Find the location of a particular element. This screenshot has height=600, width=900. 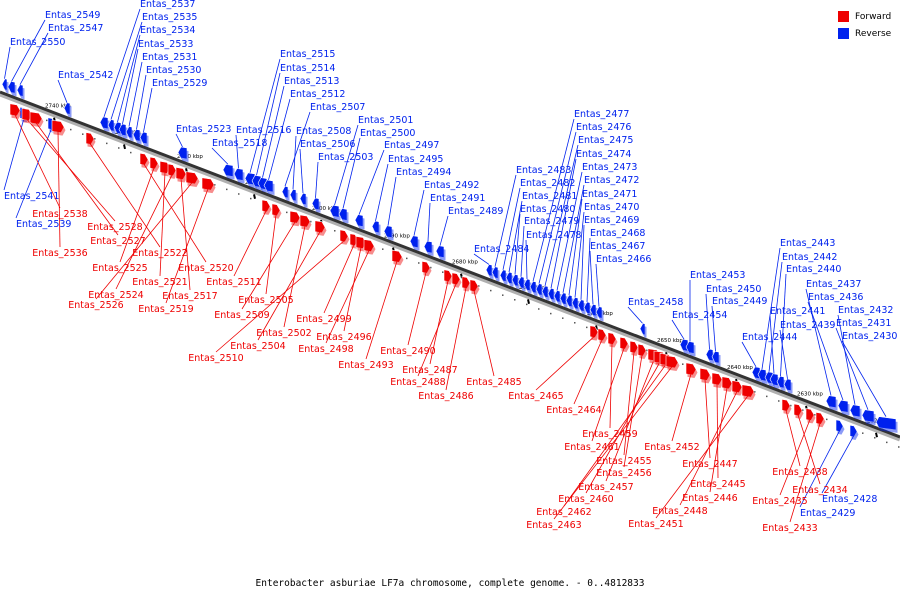

gene-label: Entas_2468 is located at coordinates (617, 233).